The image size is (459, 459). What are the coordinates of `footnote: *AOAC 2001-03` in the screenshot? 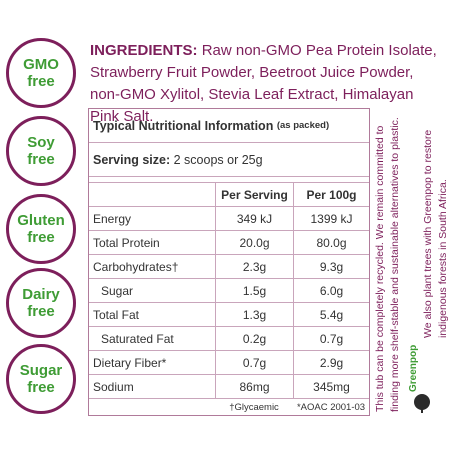 It's located at (331, 407).